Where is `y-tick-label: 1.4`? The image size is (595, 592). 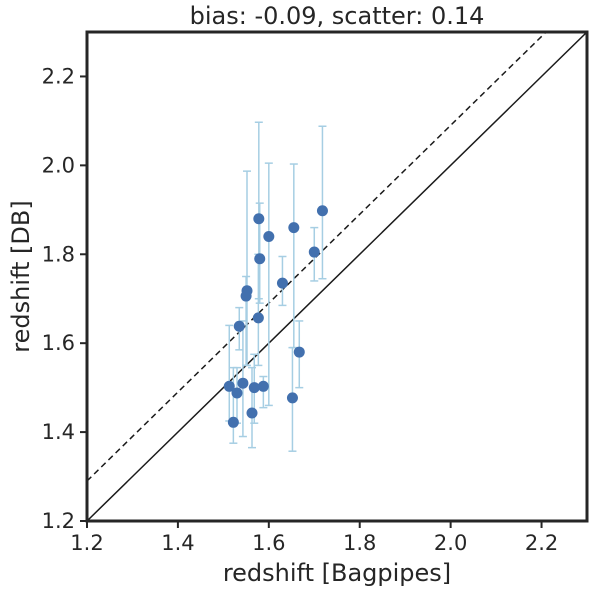 y-tick-label: 1.4 is located at coordinates (58, 432).